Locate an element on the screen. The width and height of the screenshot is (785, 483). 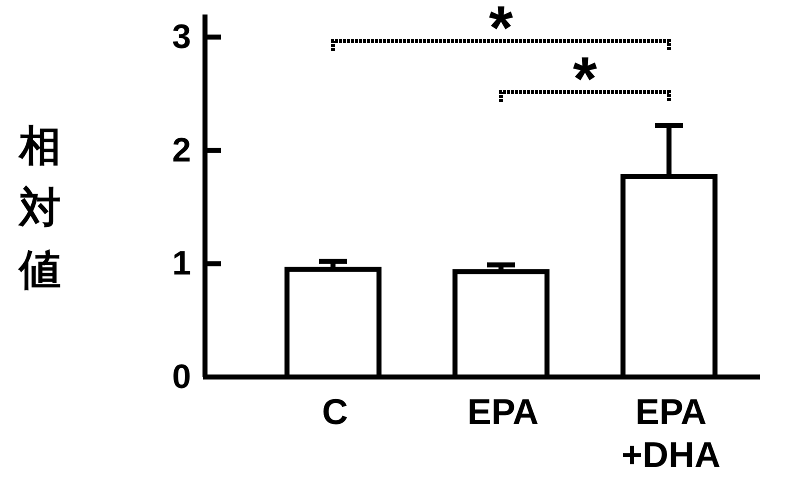
y-axis-title: 相対値 is located at coordinates (39, 207).